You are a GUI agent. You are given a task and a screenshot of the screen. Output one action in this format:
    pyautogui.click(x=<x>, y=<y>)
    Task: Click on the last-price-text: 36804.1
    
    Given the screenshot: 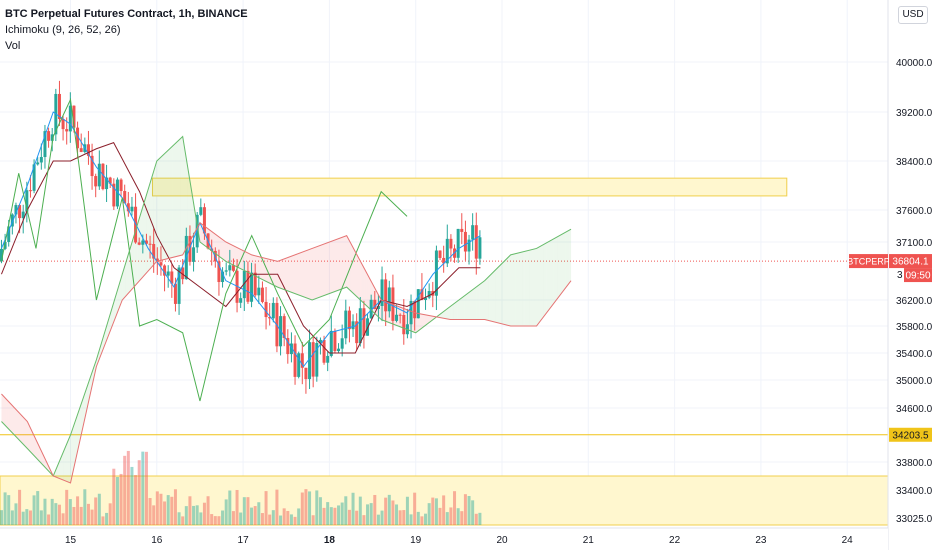 What is the action you would take?
    pyautogui.click(x=910, y=262)
    